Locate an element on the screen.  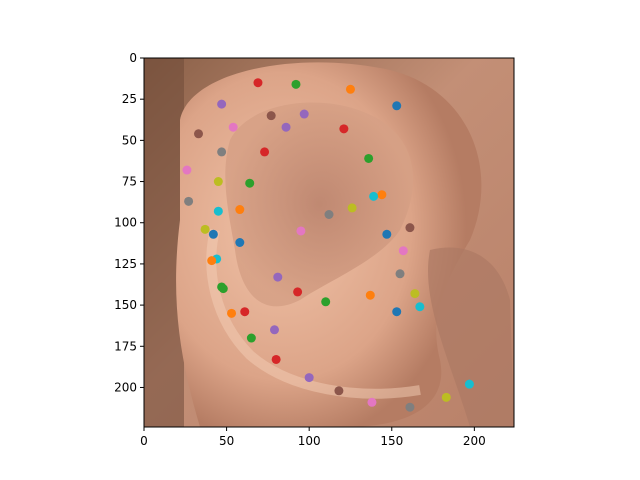
y-tick-label: 25 is located at coordinates (129, 99).